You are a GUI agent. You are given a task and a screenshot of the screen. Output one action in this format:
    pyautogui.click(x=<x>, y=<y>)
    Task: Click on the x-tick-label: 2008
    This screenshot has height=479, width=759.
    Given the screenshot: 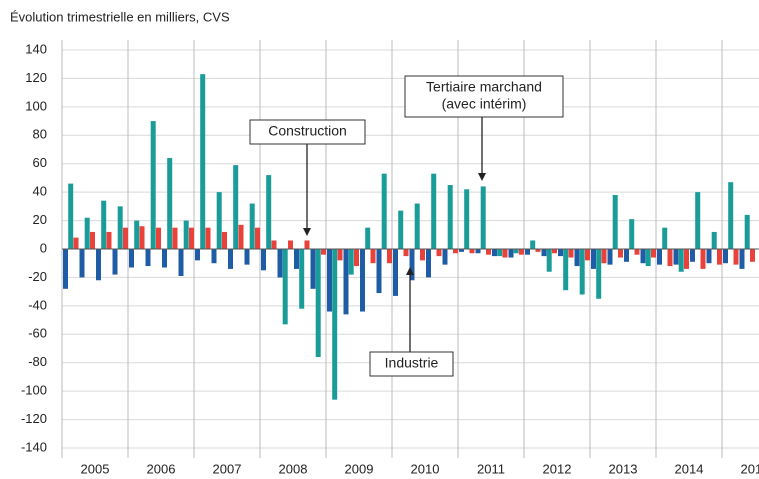 What is the action you would take?
    pyautogui.click(x=293, y=468)
    